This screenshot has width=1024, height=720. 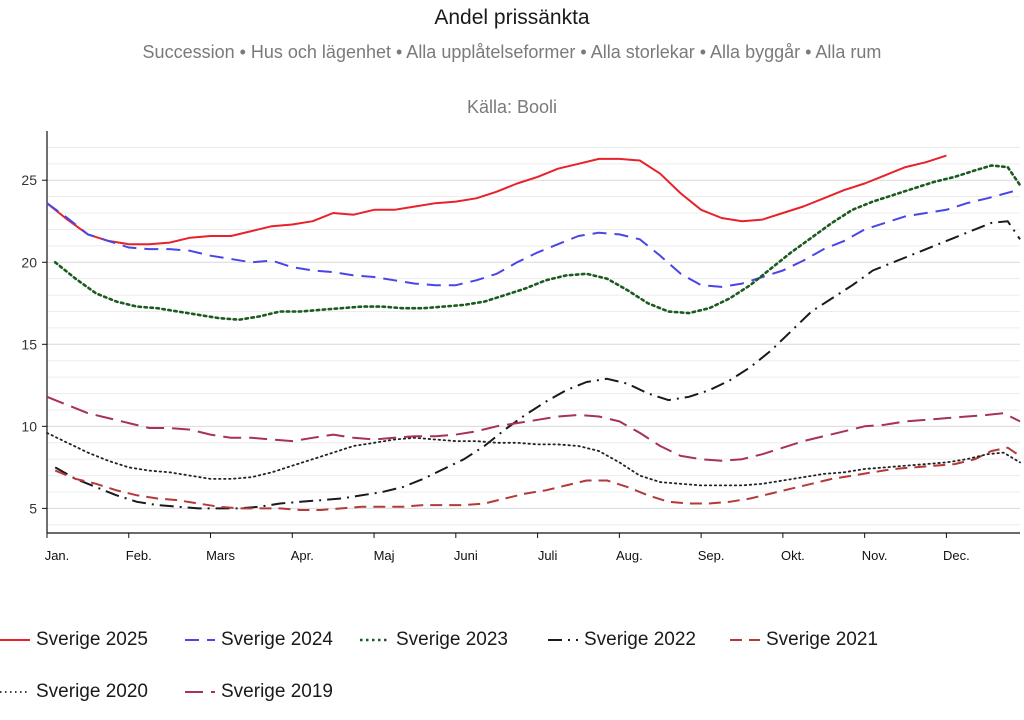 I want to click on x-tick-label: Maj, so click(x=384, y=555).